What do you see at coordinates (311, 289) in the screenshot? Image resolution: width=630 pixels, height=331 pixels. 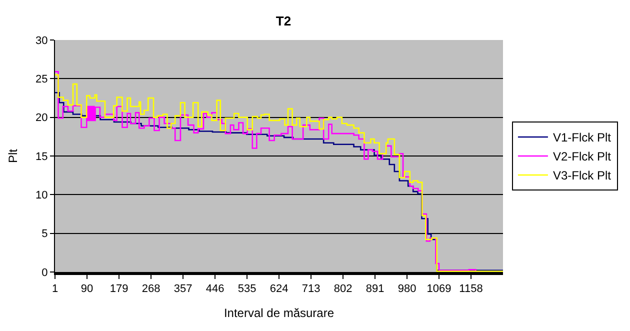 I see `x-tick-label: 713` at bounding box center [311, 289].